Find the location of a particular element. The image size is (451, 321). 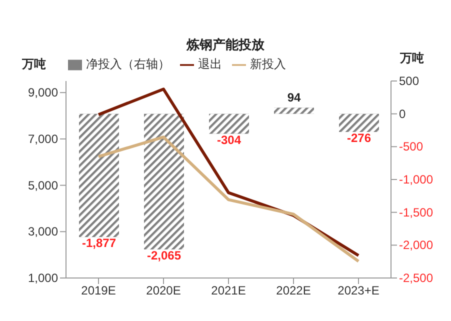

y2-tick-label: 0 is located at coordinates (402, 113).